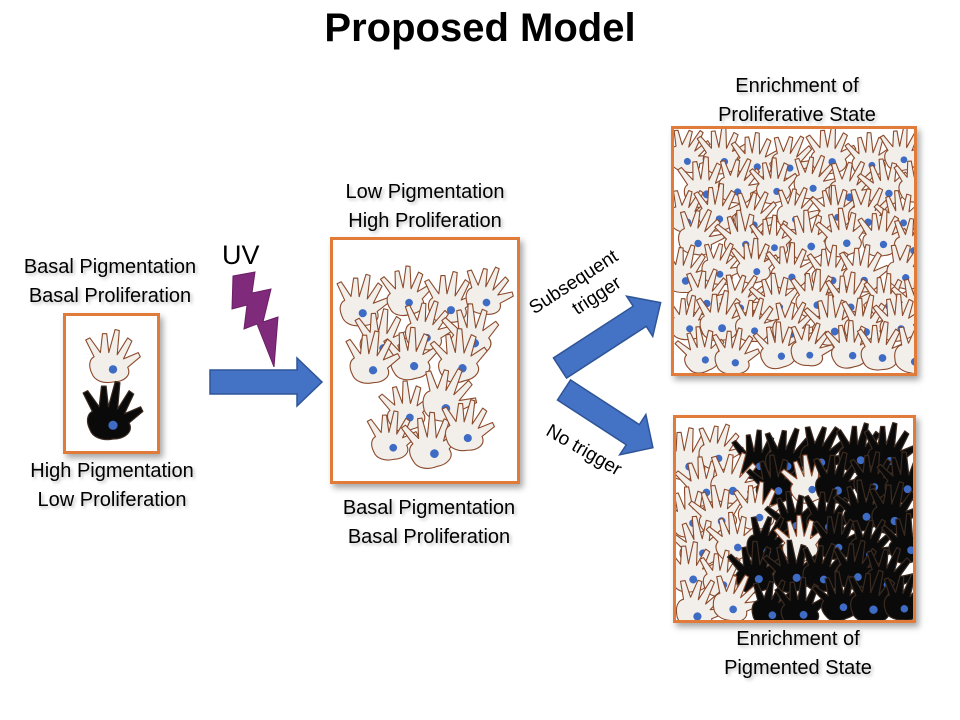 The width and height of the screenshot is (960, 720). I want to click on middle-bottom-label: Basal Pigmentation Basal Proliferation, so click(429, 523).